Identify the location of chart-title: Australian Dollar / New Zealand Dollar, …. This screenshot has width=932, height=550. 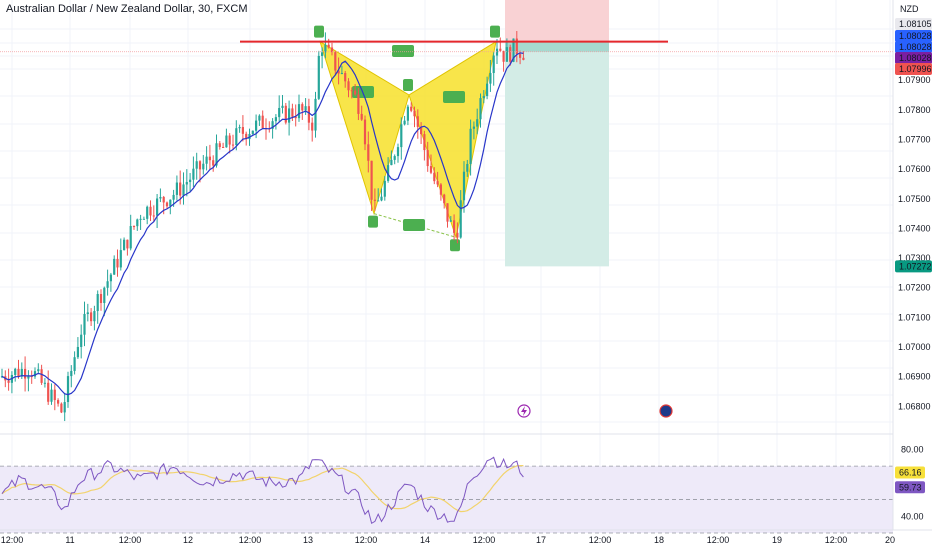
(127, 9).